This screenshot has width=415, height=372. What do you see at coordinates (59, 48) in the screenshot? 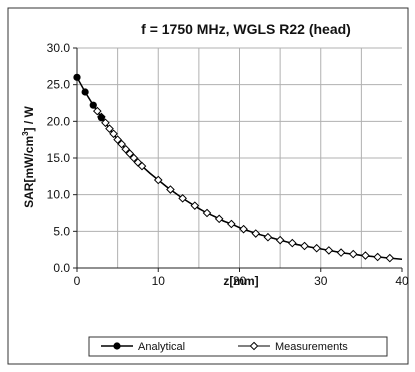
I see `y-tick-label: 30.0` at bounding box center [59, 48].